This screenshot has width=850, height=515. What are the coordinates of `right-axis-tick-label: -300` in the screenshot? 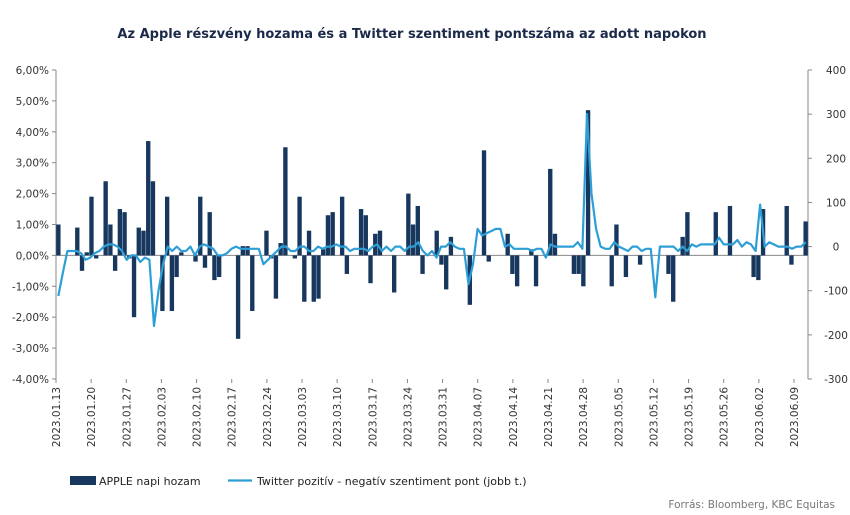 It's located at (836, 380).